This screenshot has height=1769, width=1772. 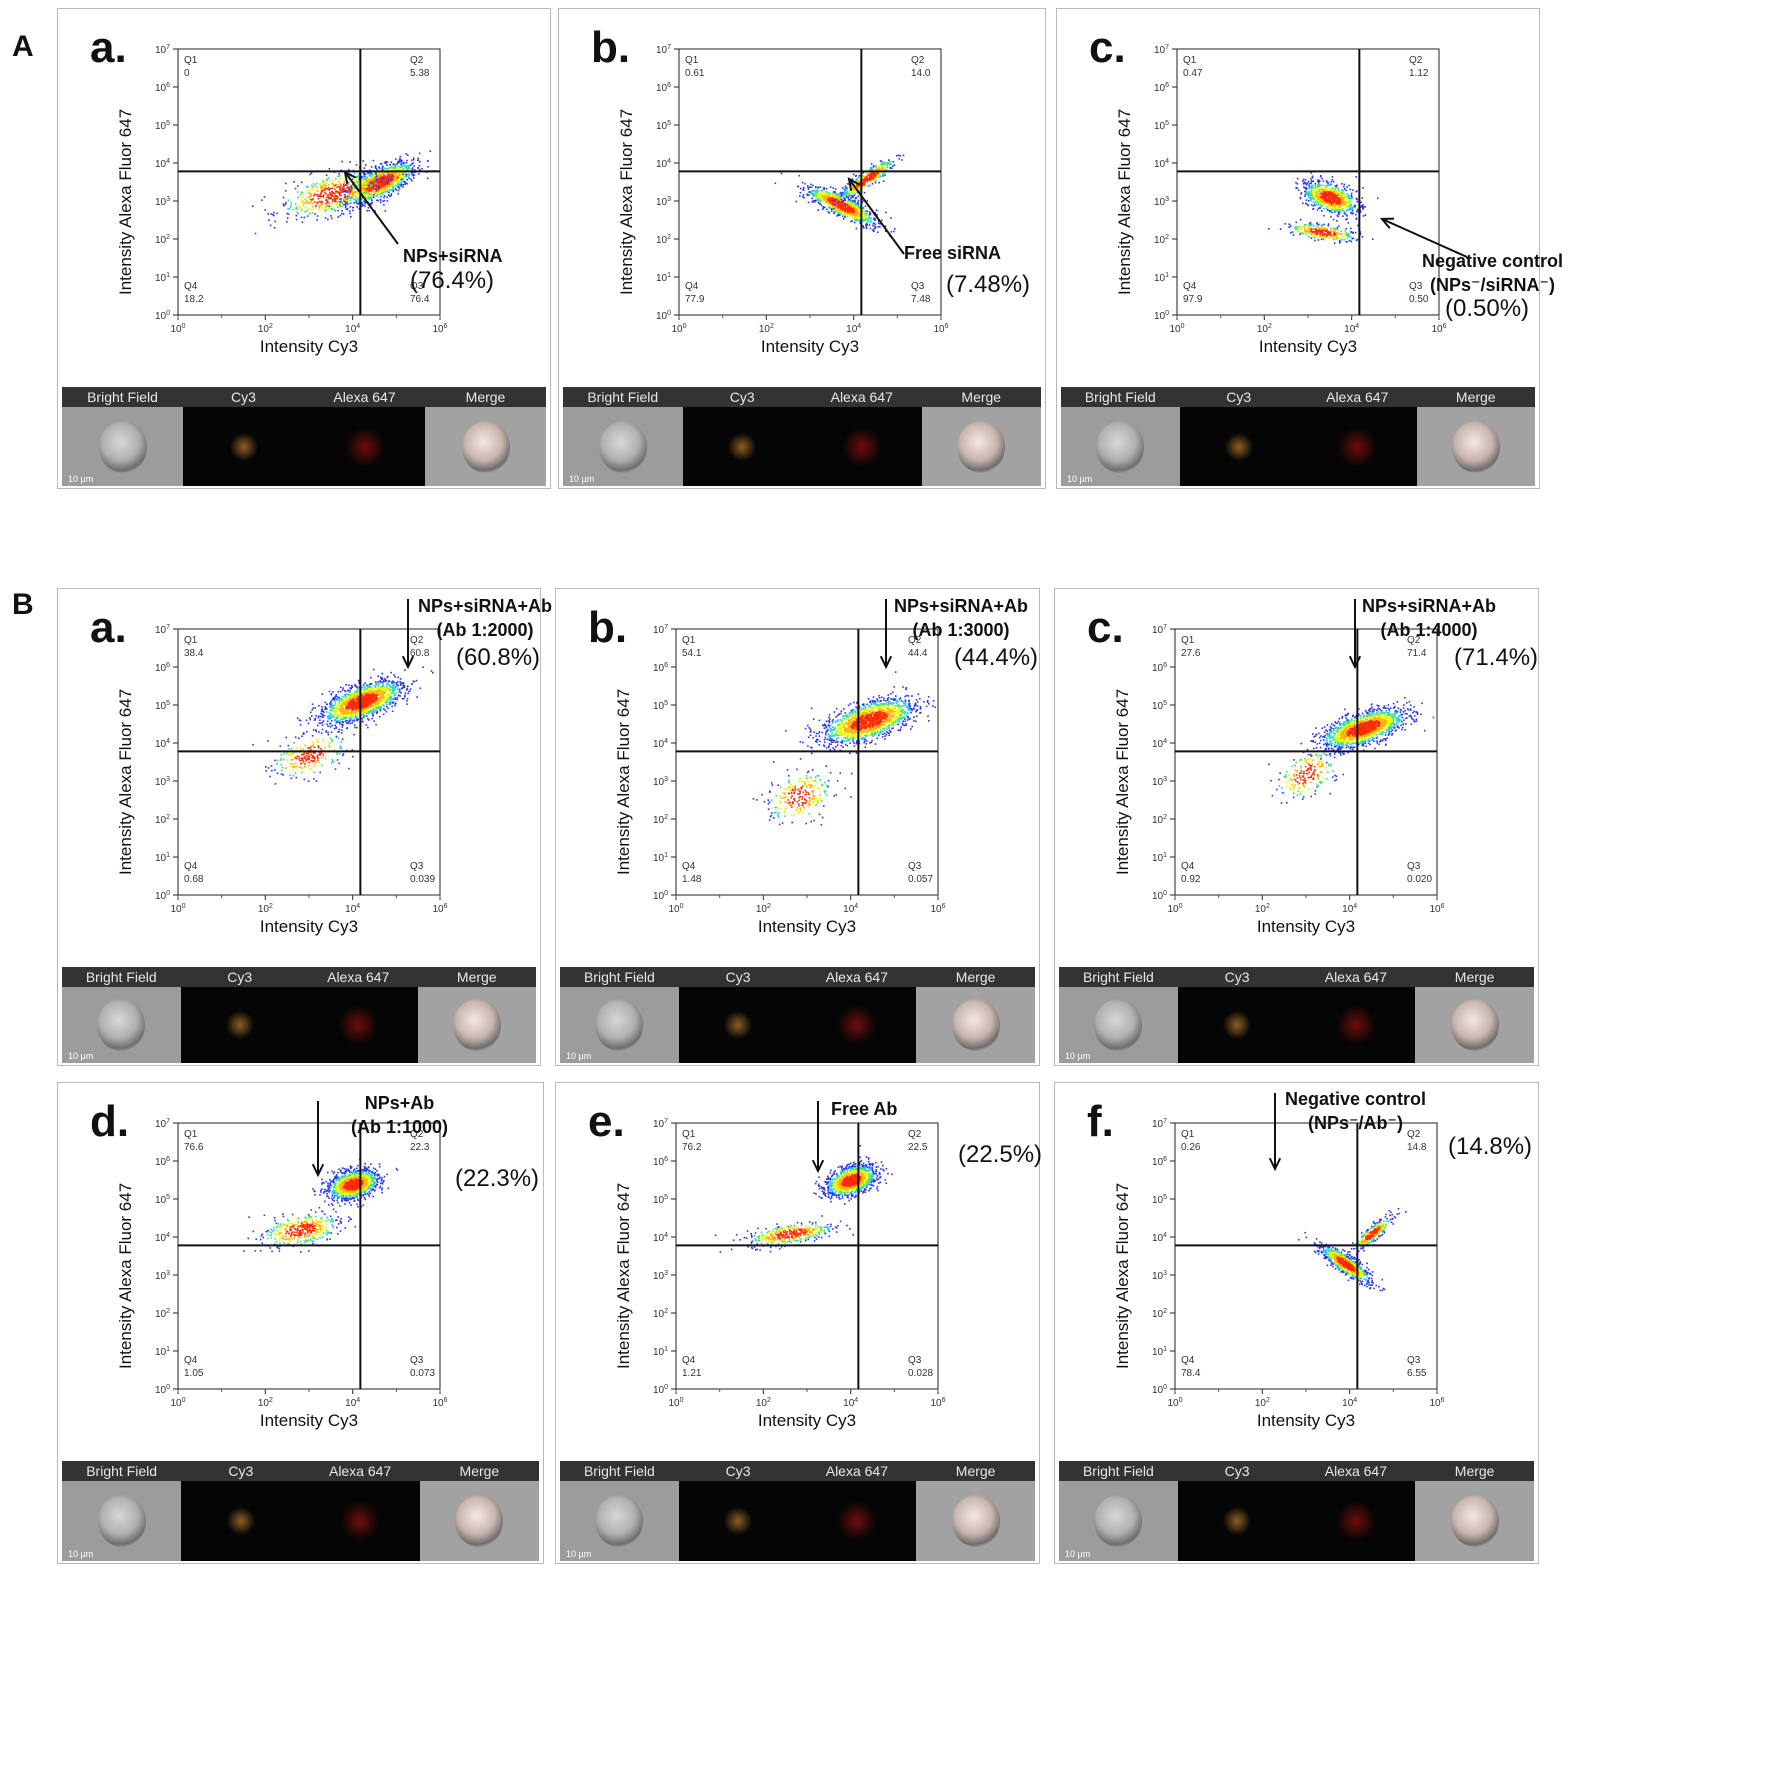 I want to click on section-label-b: B, so click(x=23, y=604).